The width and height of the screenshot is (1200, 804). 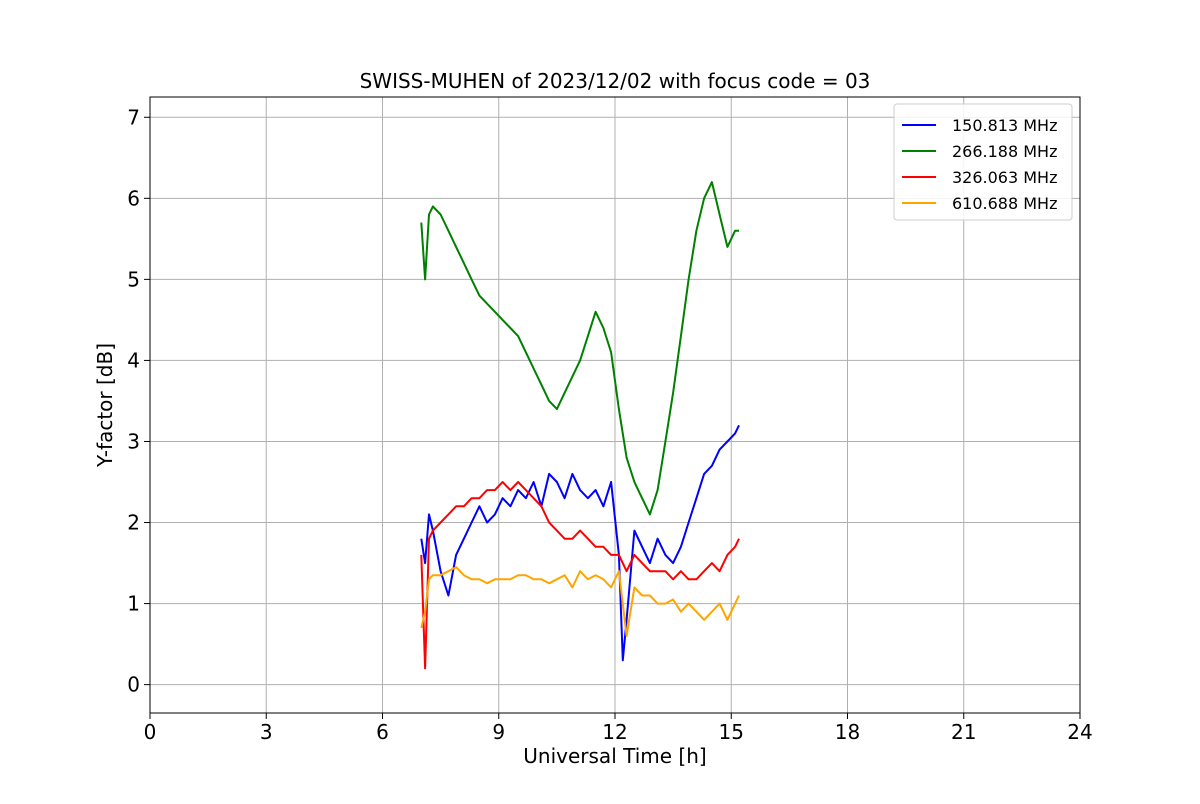 I want to click on x-tick-label: 3, so click(x=266, y=732).